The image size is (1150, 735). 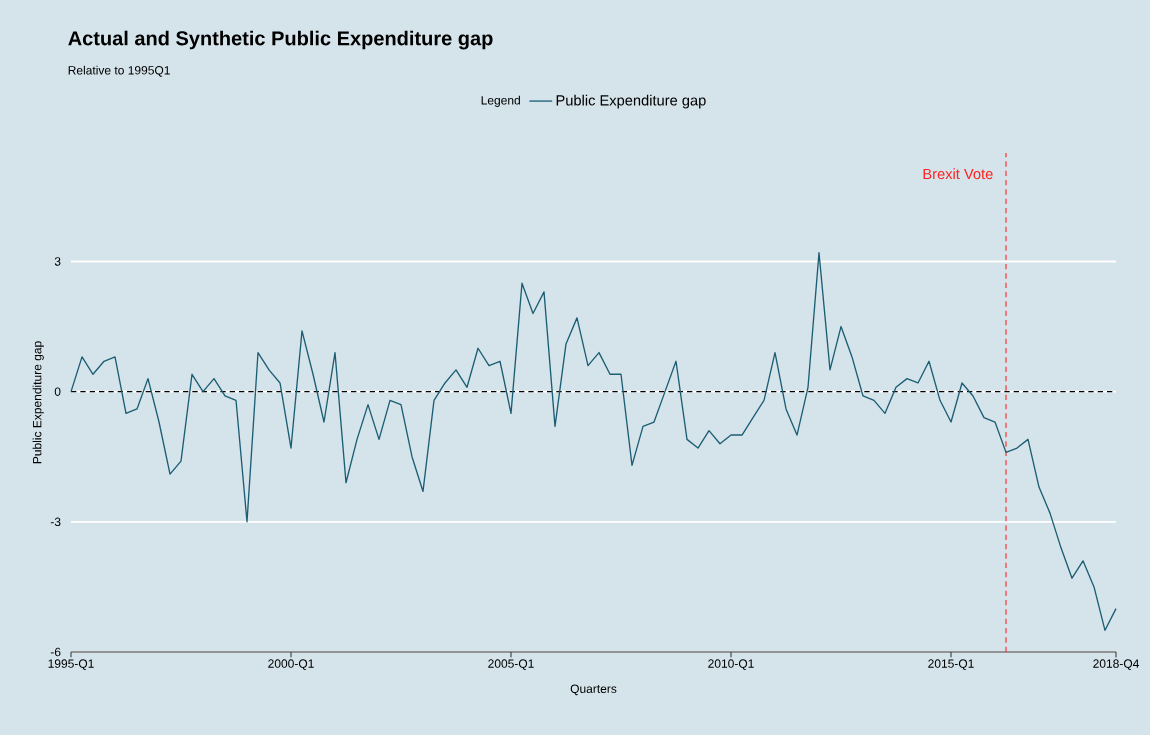 What do you see at coordinates (731, 664) in the screenshot?
I see `x-tick-label: 2010-Q1` at bounding box center [731, 664].